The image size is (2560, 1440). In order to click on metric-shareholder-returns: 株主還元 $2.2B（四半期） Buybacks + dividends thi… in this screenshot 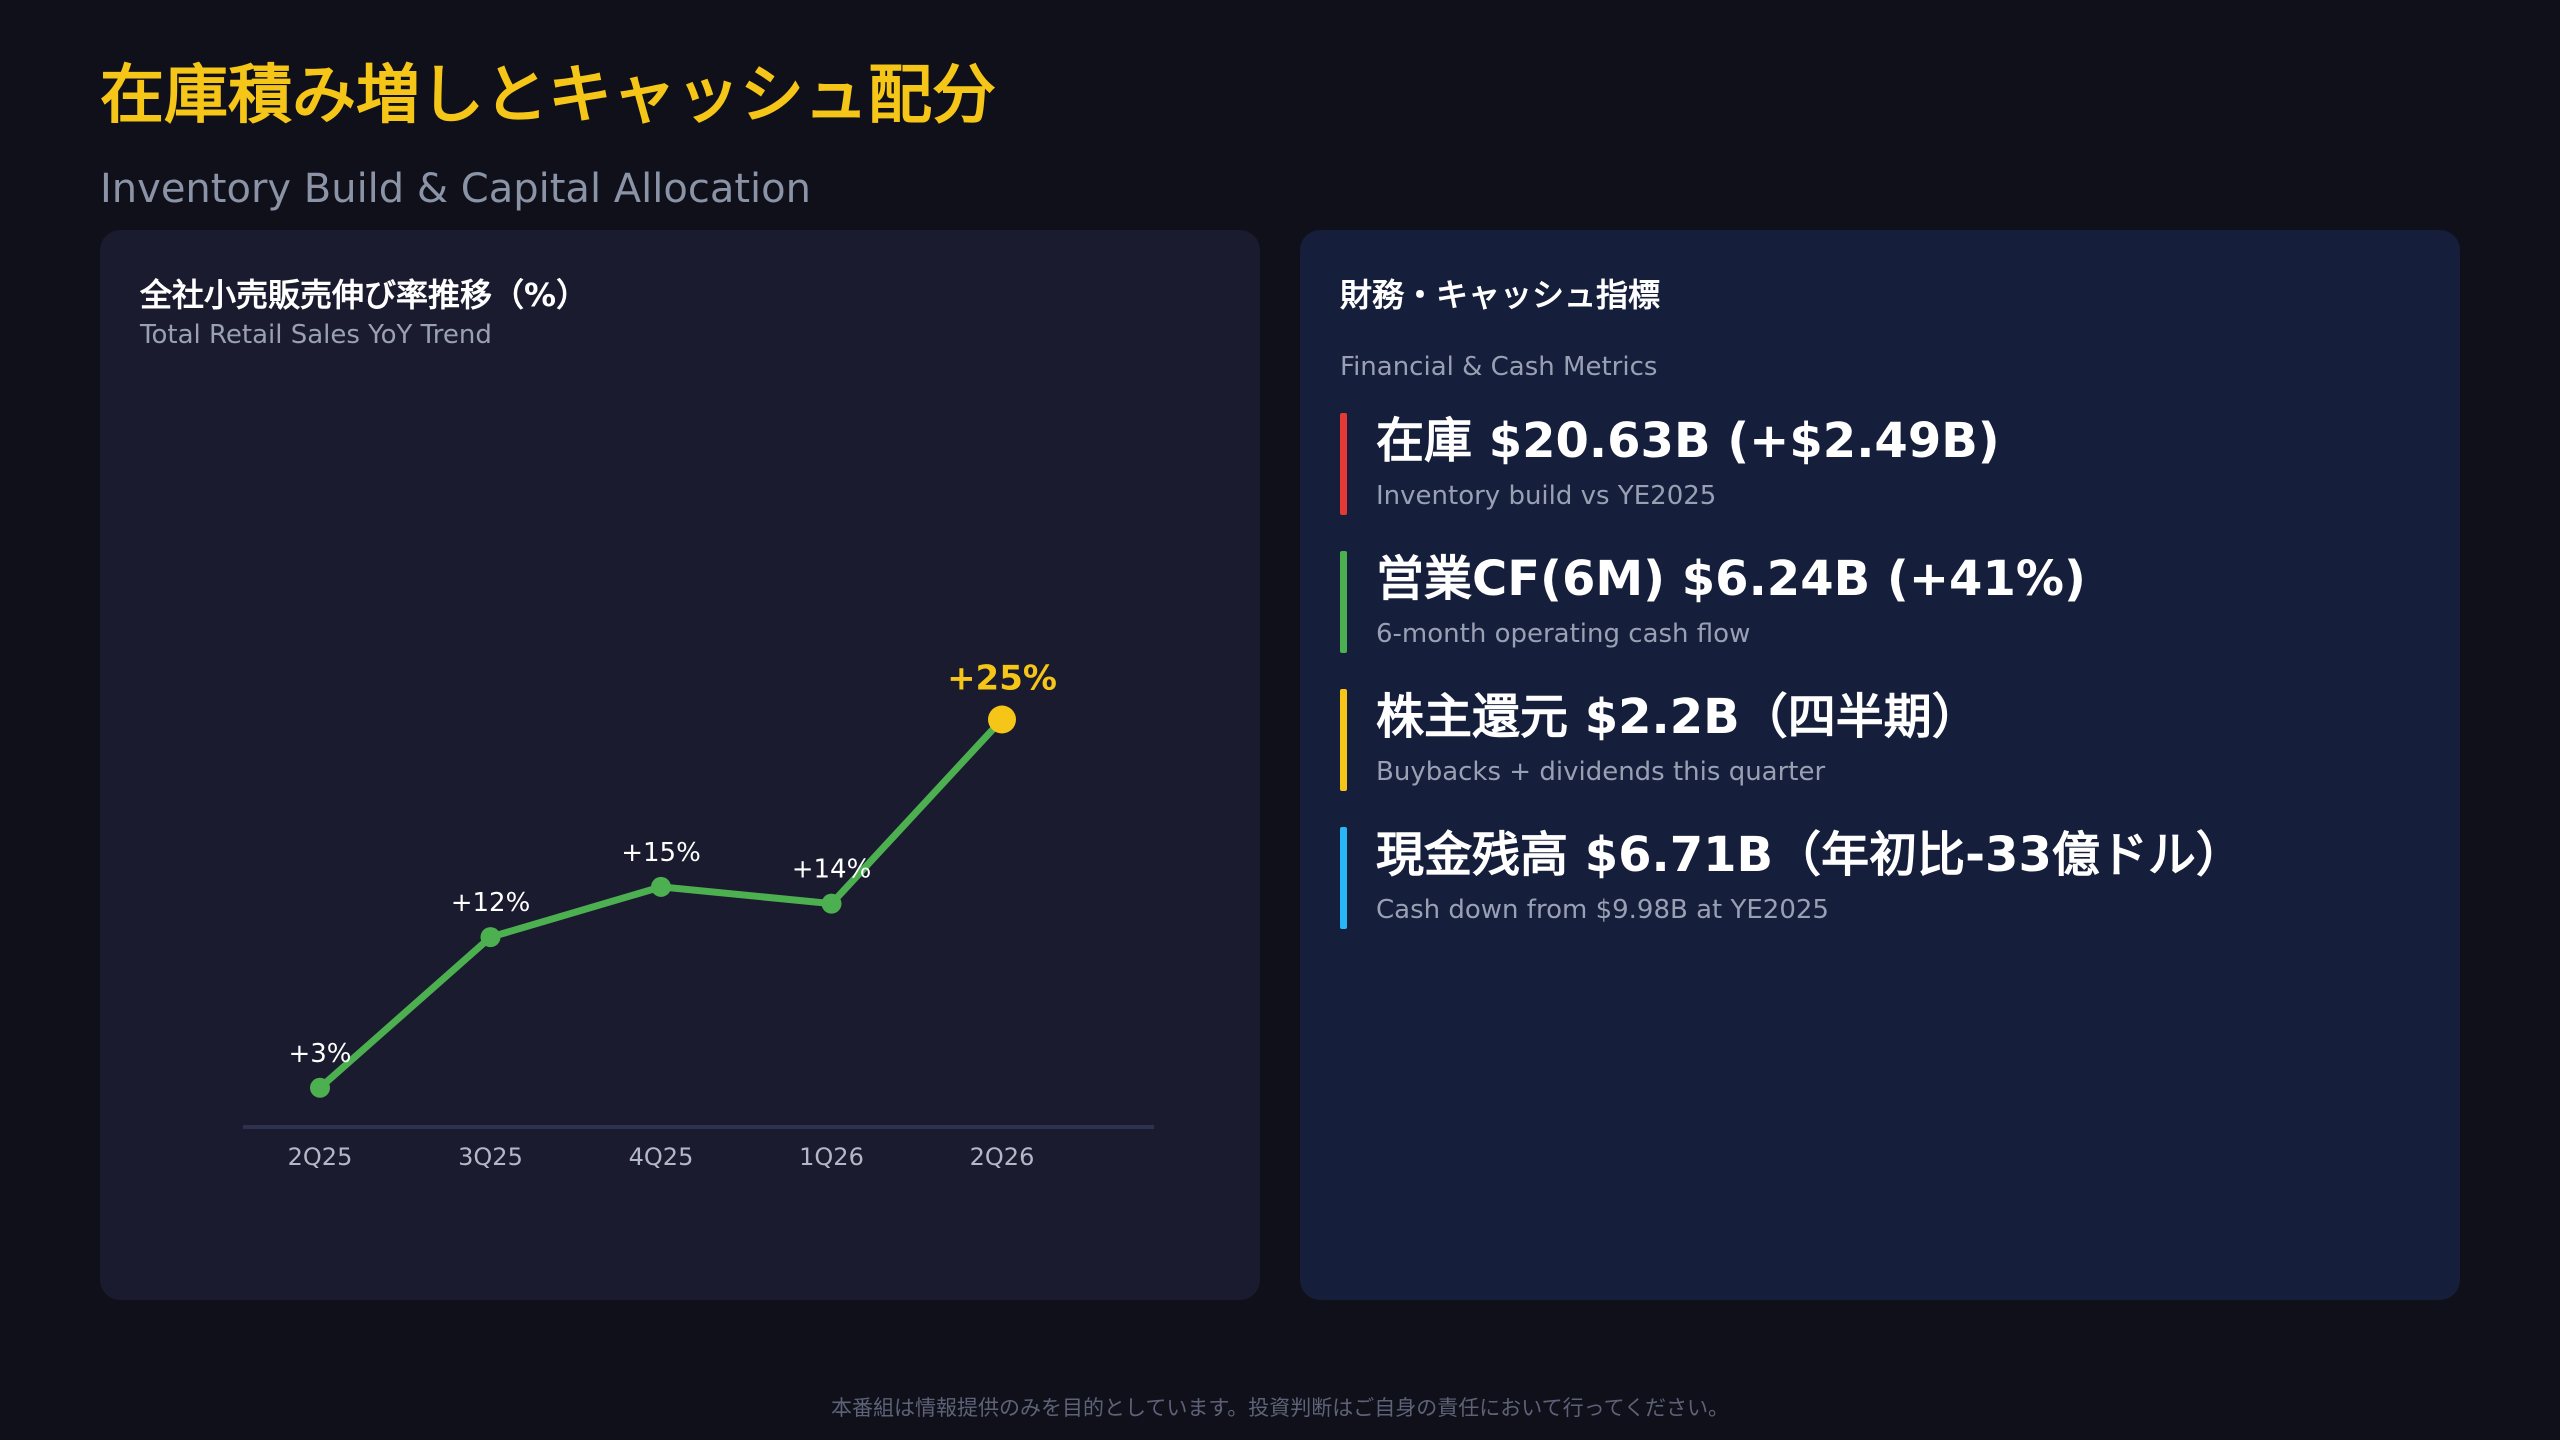, I will do `click(1880, 740)`.